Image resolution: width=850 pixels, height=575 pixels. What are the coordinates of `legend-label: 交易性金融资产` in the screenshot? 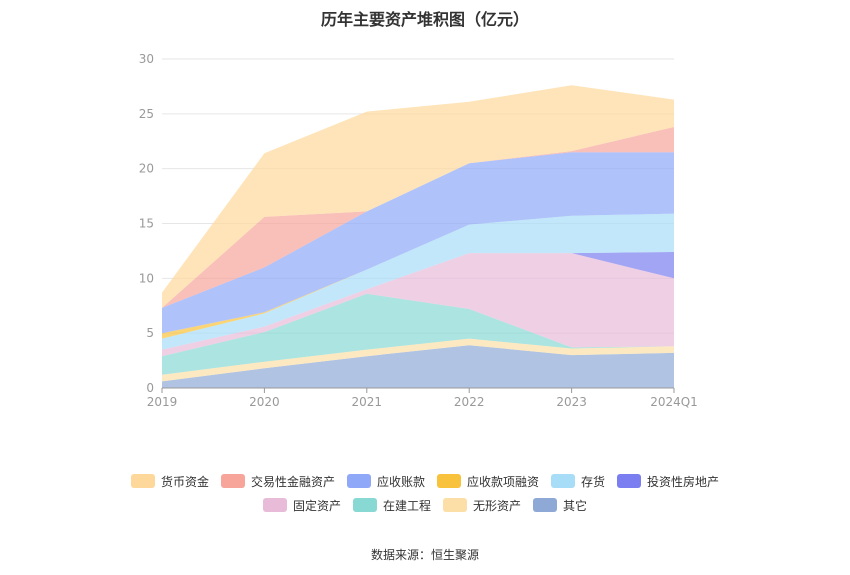 It's located at (292, 481).